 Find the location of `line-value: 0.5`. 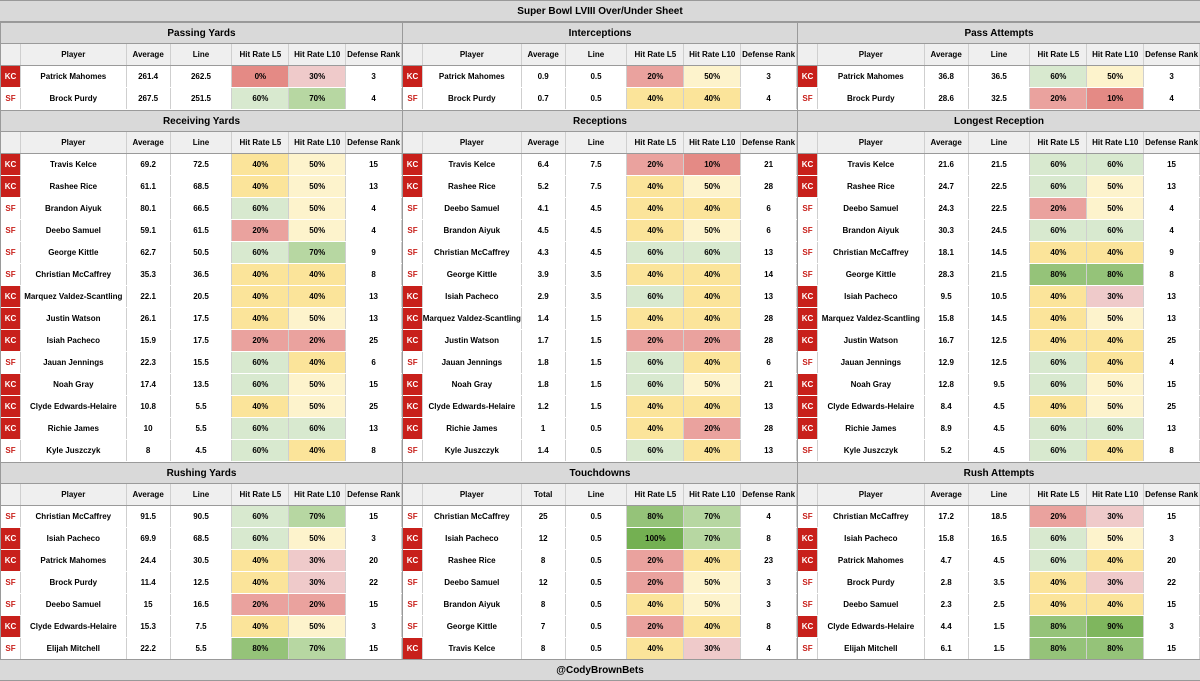

line-value: 0.5 is located at coordinates (597, 516).